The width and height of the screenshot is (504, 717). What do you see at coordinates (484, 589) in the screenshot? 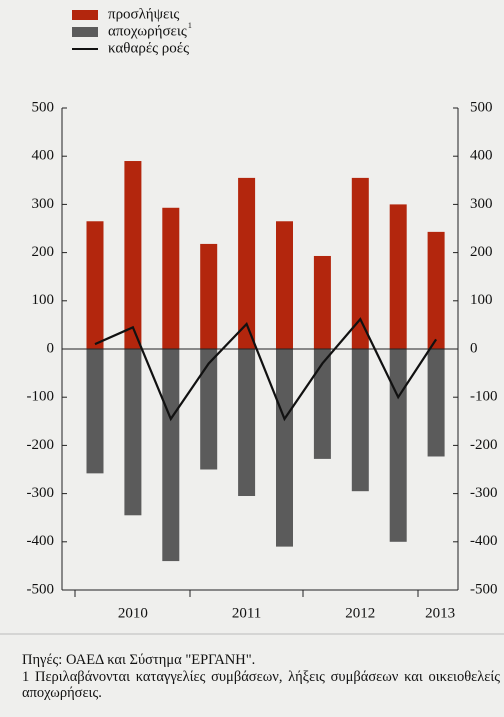
I see `y2-tick-label: -500` at bounding box center [484, 589].